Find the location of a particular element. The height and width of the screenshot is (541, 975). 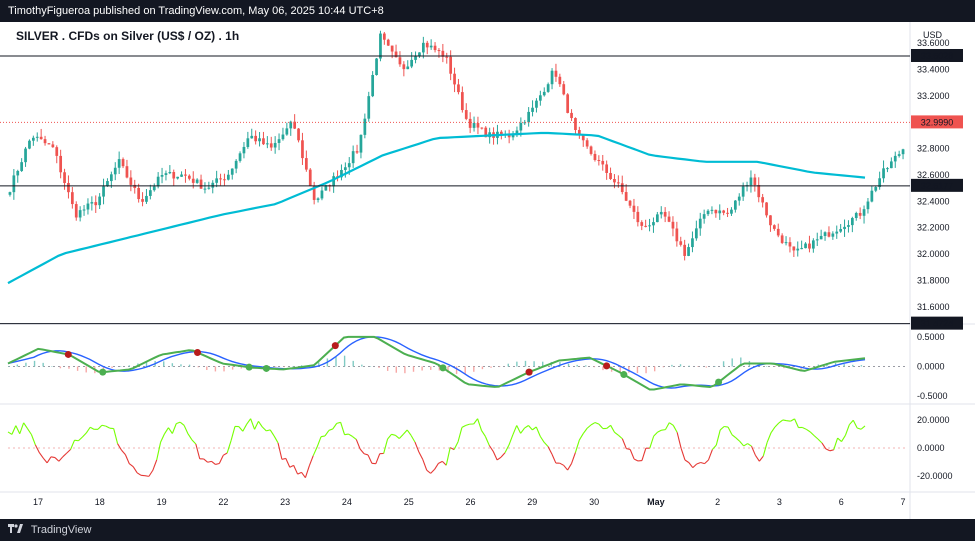

cross-up-marker is located at coordinates (249, 367).